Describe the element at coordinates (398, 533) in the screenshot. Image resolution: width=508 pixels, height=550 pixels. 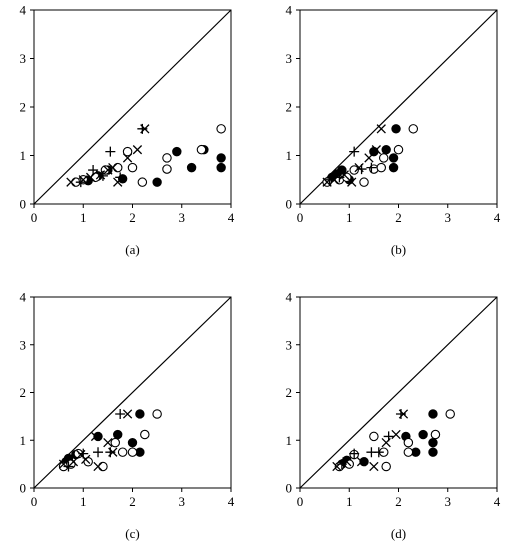
I see `panel-label: (d)` at that location.